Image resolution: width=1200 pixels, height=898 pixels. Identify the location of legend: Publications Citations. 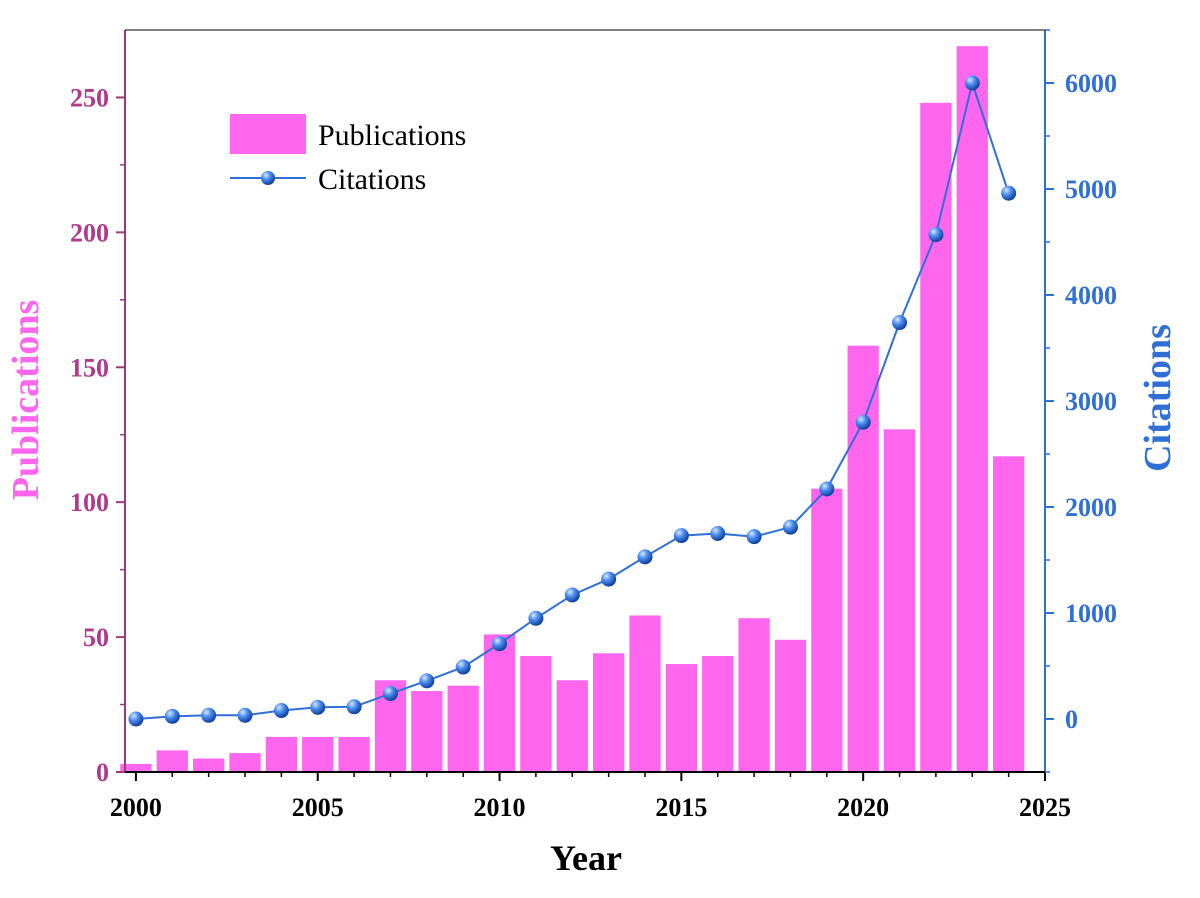
(348, 155).